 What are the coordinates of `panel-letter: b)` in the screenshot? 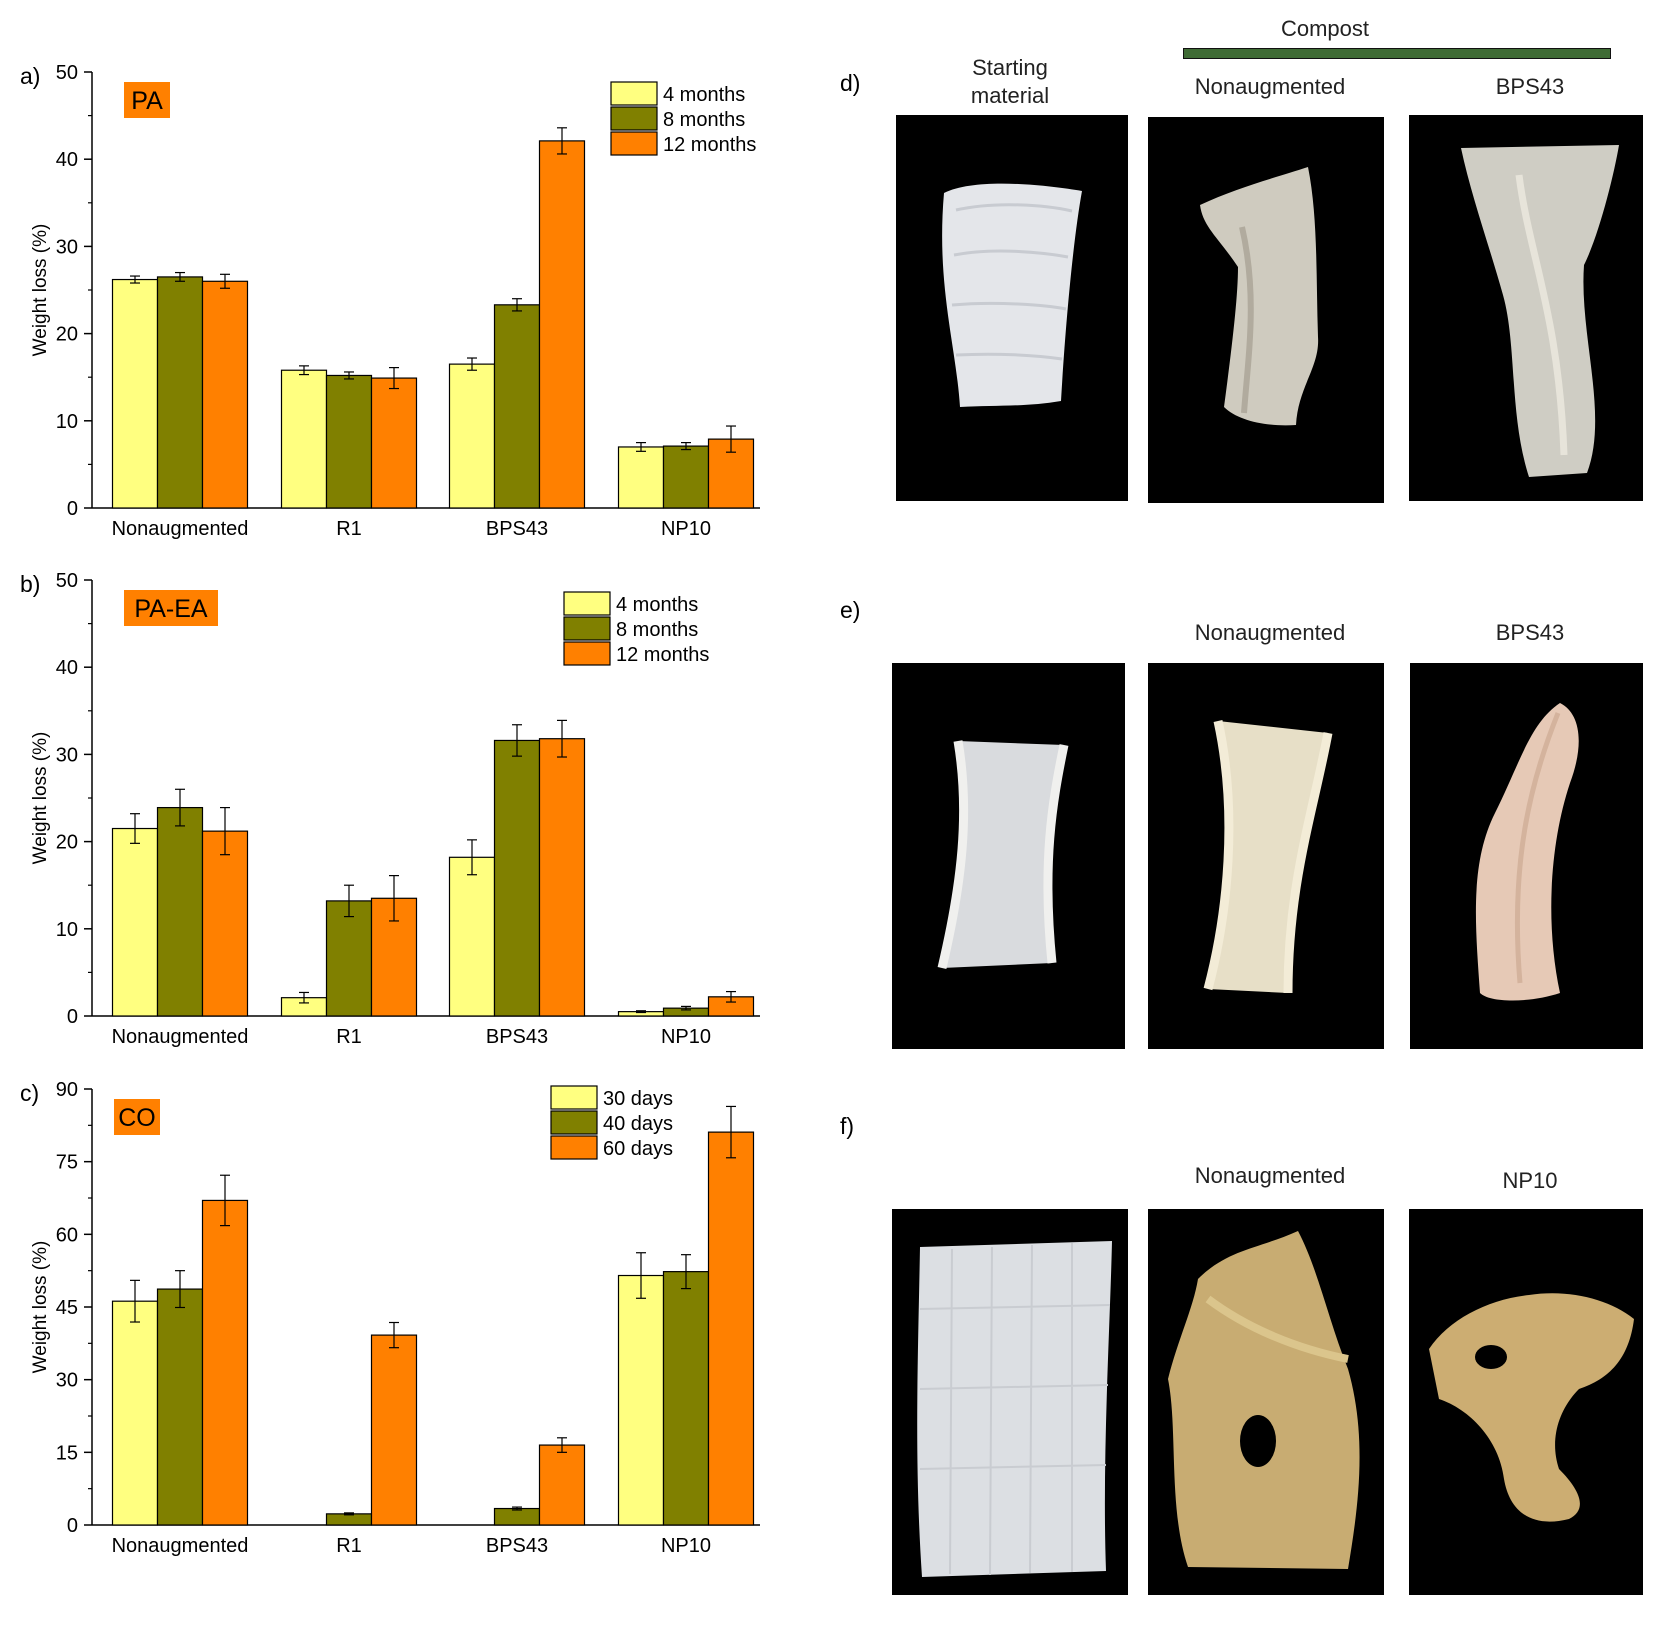 It's located at (30, 584).